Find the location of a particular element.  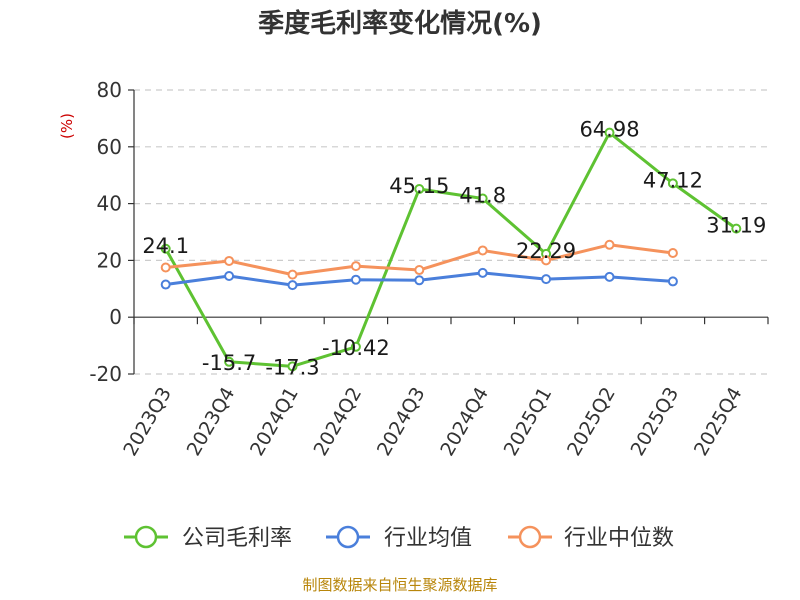

legend-item-0: 公司毛利率 is located at coordinates (208, 538).